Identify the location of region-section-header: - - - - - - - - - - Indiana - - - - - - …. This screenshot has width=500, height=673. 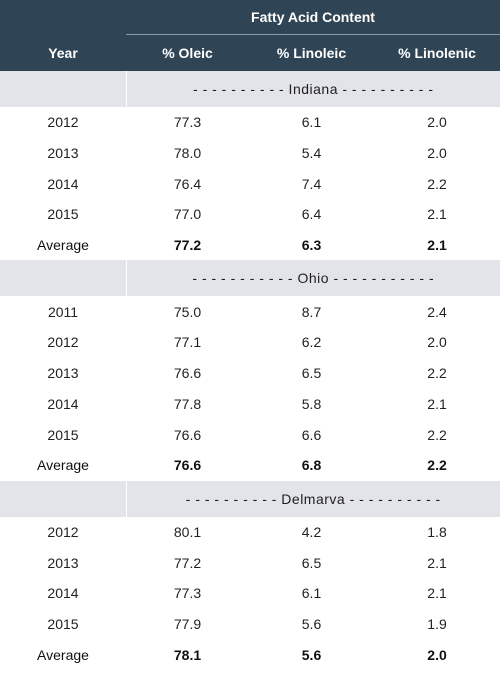
(250, 89).